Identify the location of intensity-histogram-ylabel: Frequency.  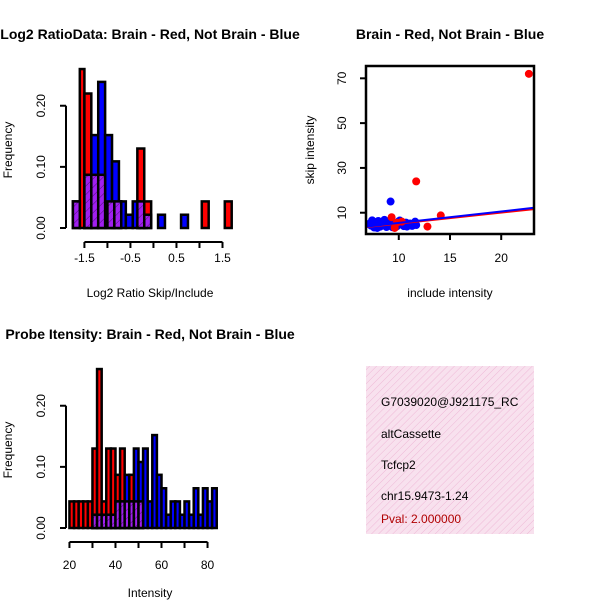
(8, 450).